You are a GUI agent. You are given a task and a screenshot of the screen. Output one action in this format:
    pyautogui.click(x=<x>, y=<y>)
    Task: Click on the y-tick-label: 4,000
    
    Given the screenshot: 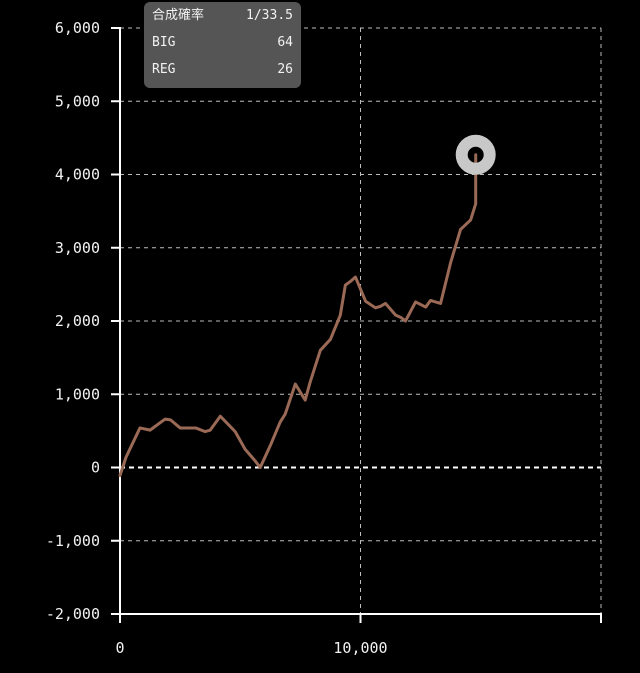 What is the action you would take?
    pyautogui.click(x=77, y=175)
    